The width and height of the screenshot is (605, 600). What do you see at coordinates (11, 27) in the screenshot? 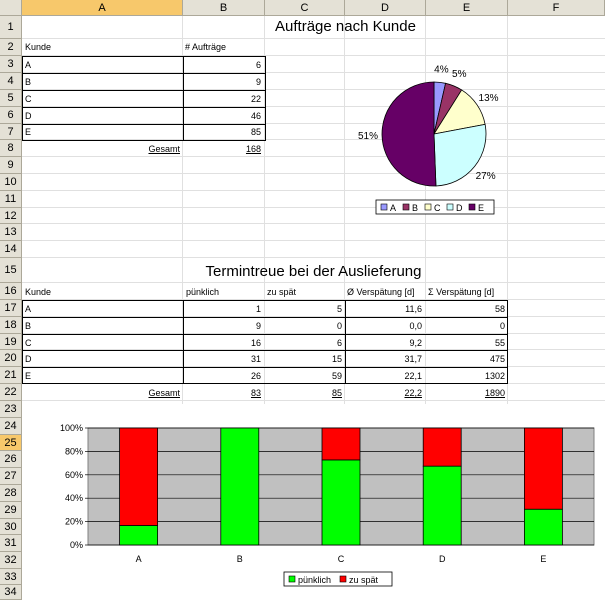
I see `row-header-1: 1` at bounding box center [11, 27].